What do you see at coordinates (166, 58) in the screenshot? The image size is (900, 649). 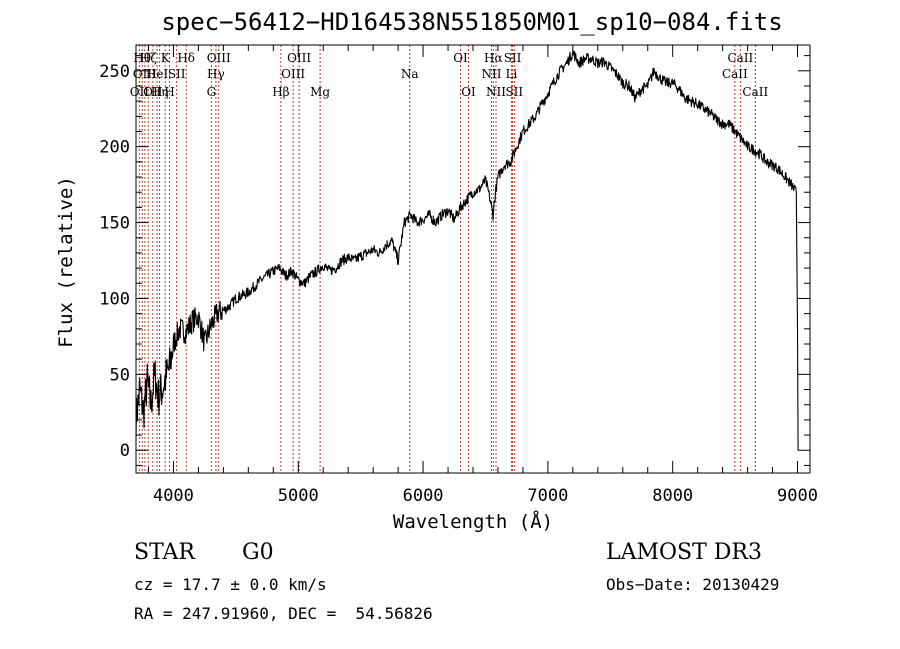 I see `line-label: K` at bounding box center [166, 58].